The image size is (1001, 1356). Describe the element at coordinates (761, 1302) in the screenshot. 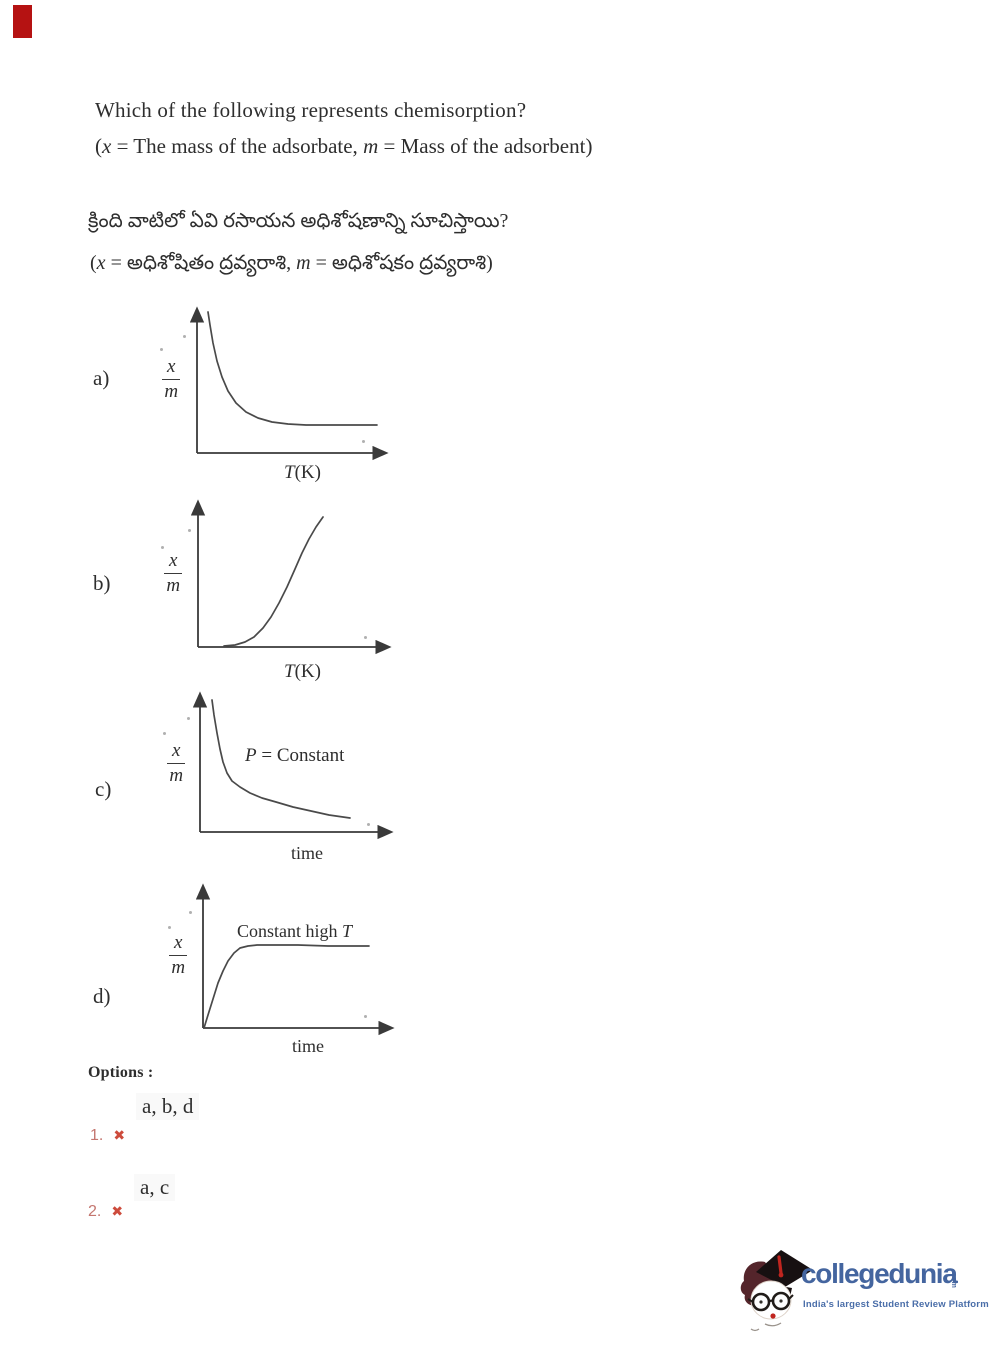

I see `left-eye` at that location.